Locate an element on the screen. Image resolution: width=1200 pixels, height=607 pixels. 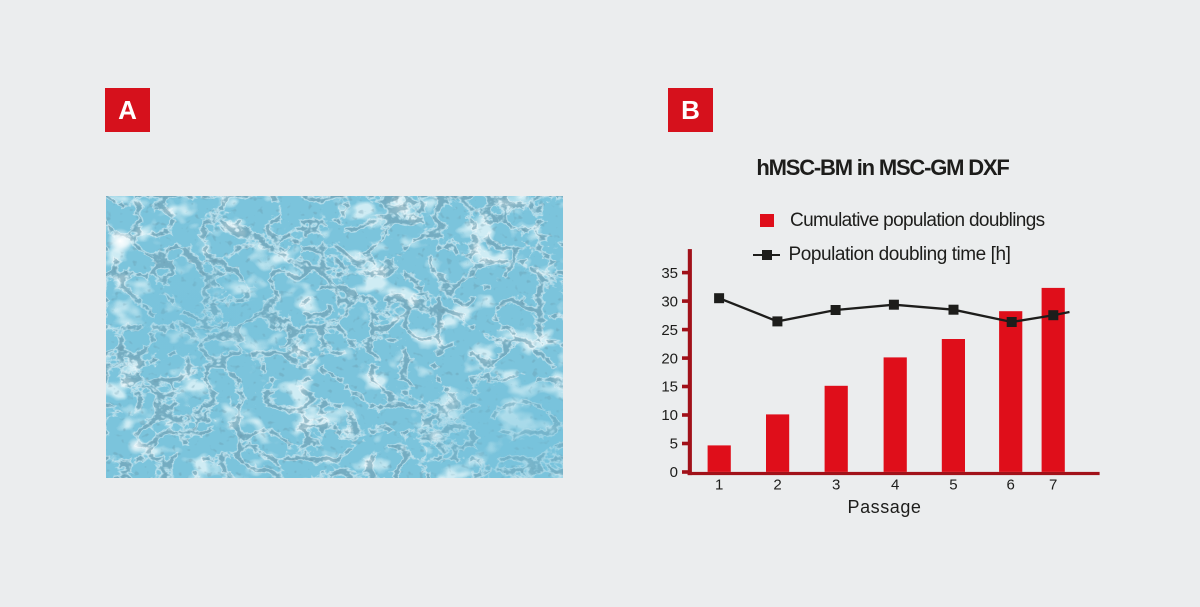
svg-text: 6 is located at coordinates (1011, 484).